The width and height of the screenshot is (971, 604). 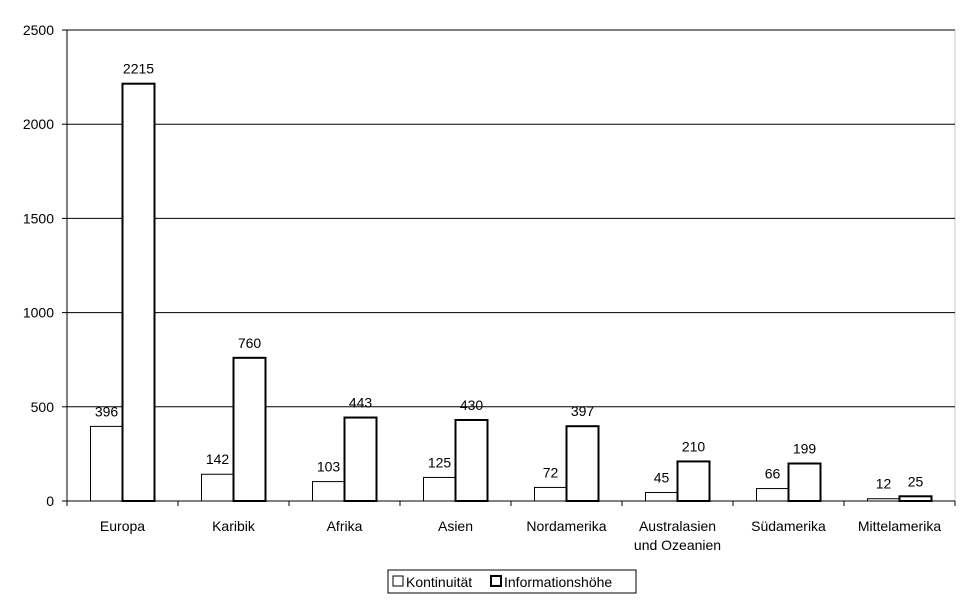 I want to click on data-label: 25, so click(x=916, y=481).